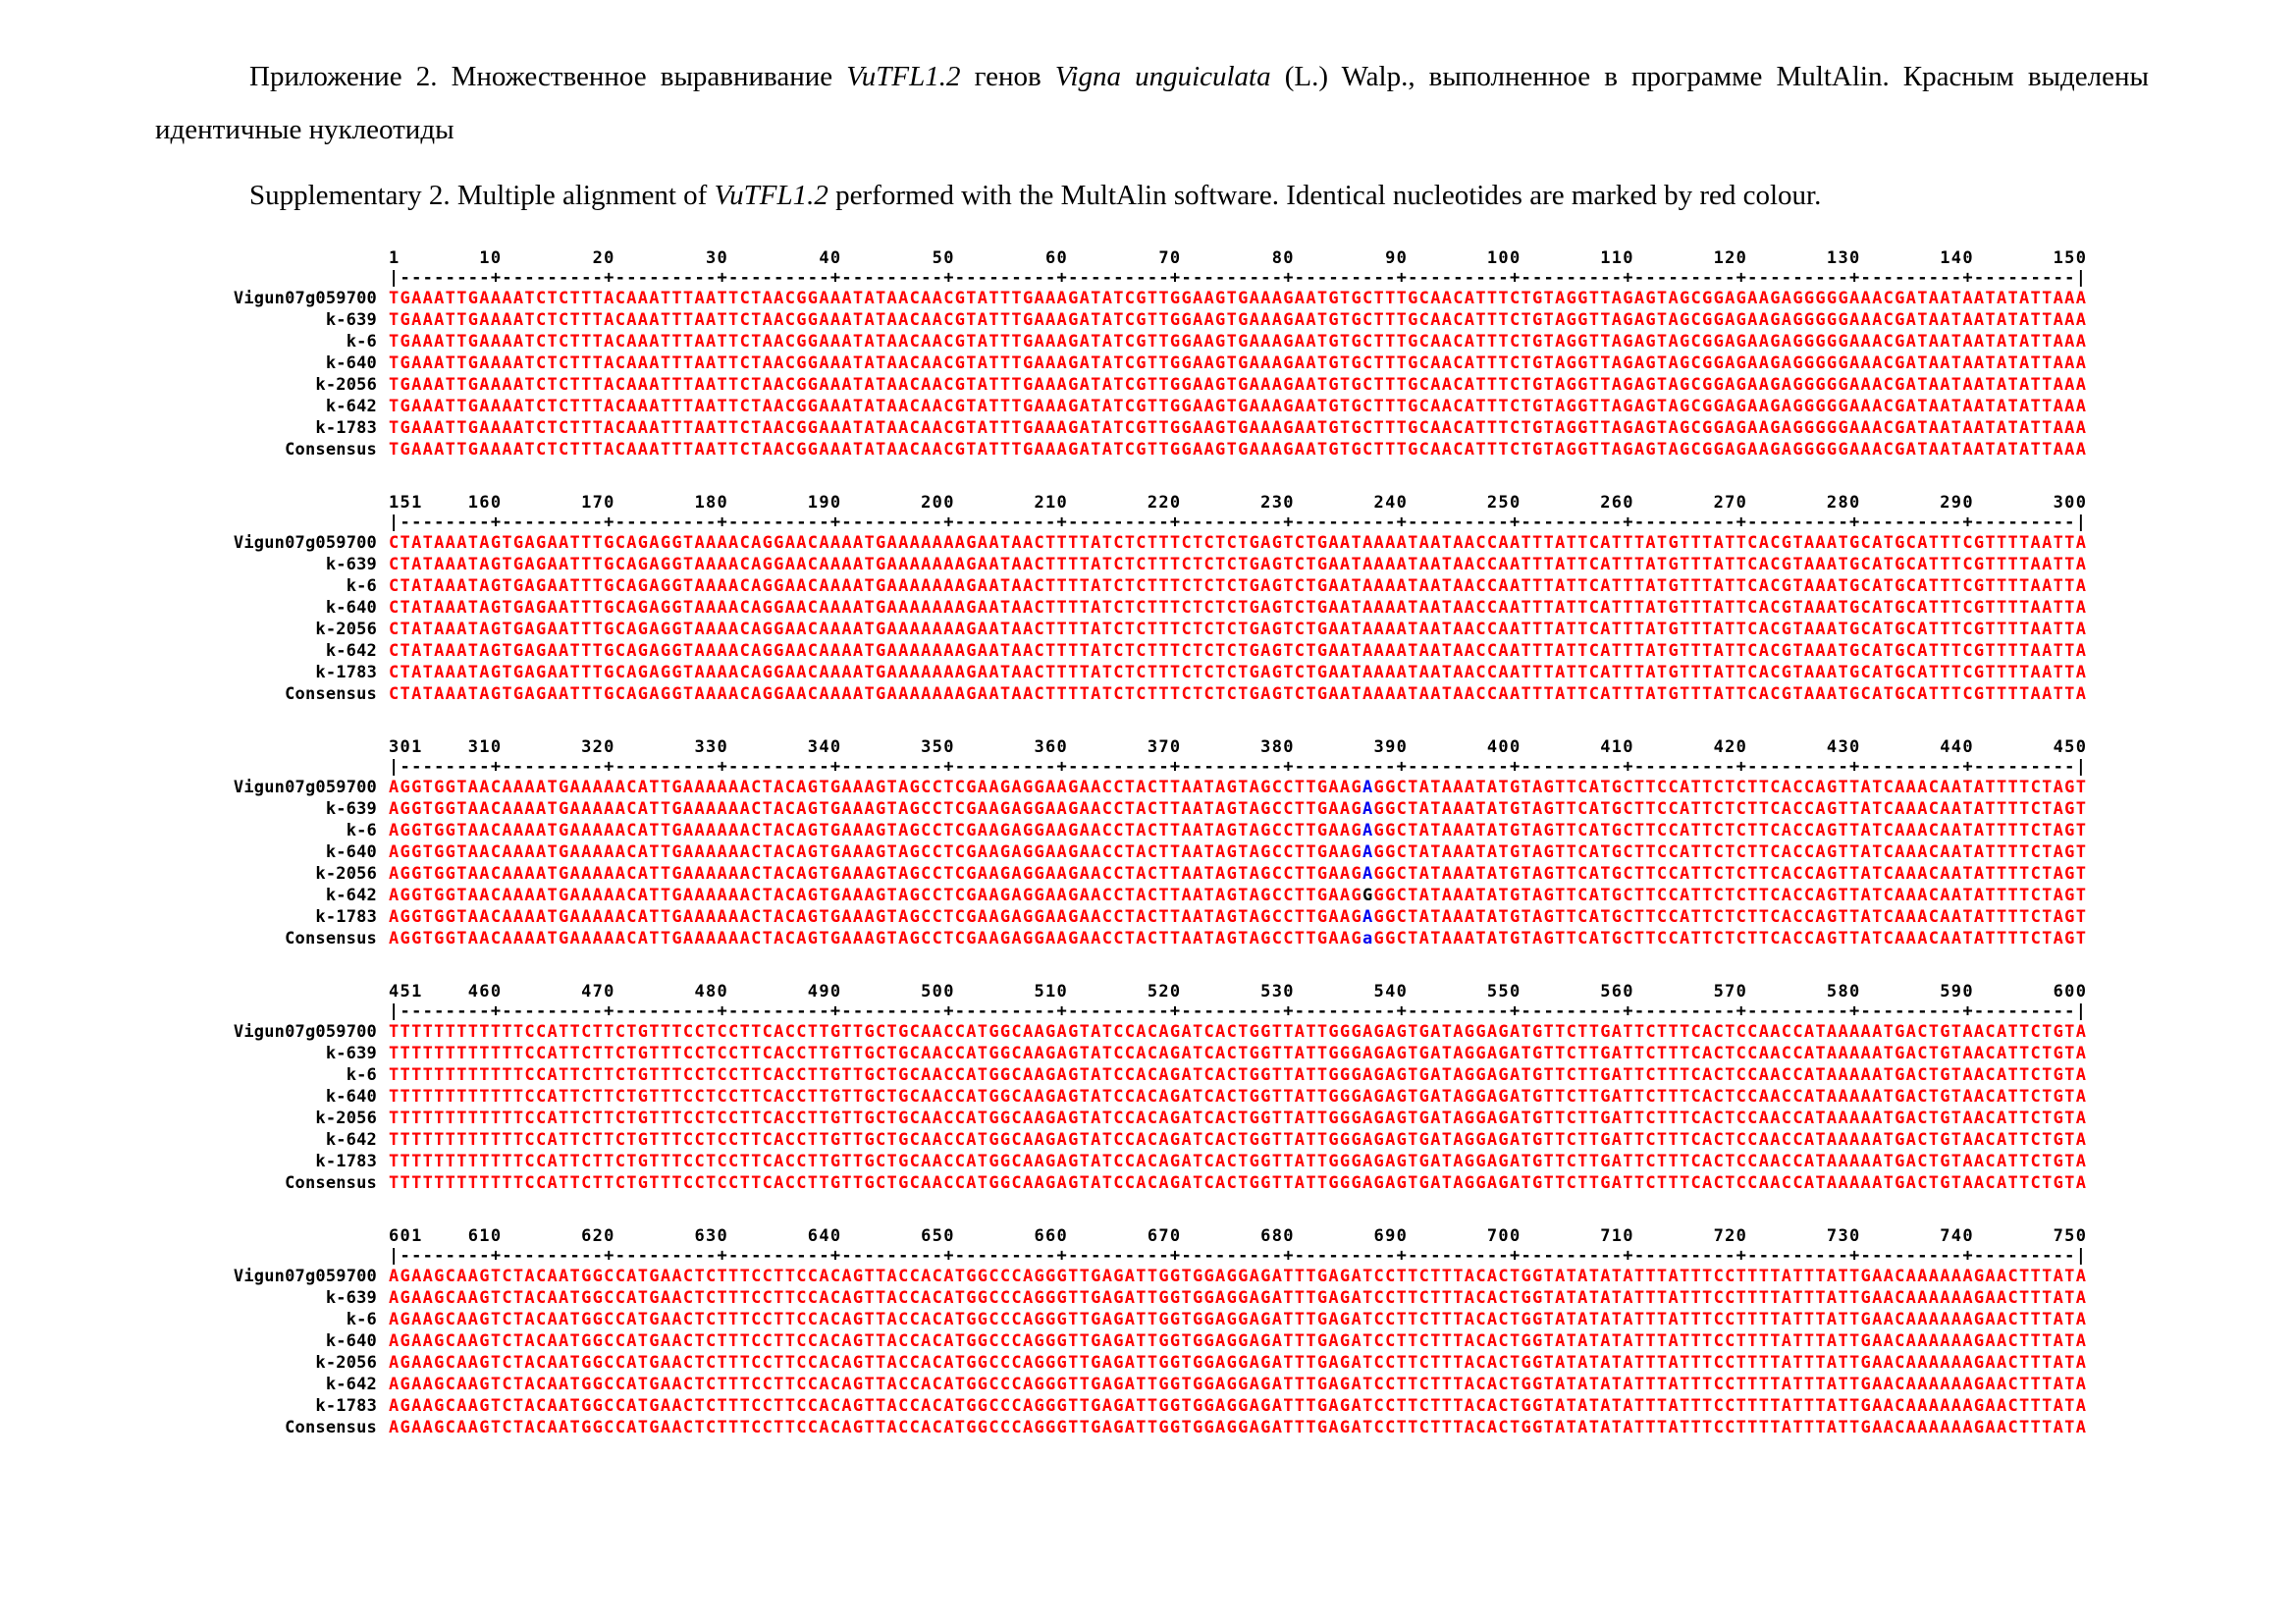  I want to click on caption-italic-segment: VuTFL1.2, so click(903, 76).